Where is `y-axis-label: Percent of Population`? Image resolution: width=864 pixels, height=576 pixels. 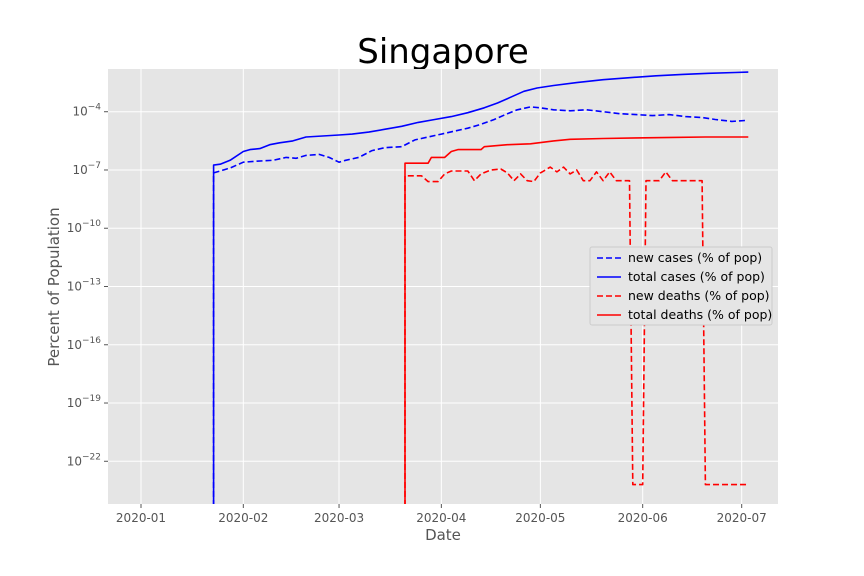
y-axis-label: Percent of Population is located at coordinates (54, 286).